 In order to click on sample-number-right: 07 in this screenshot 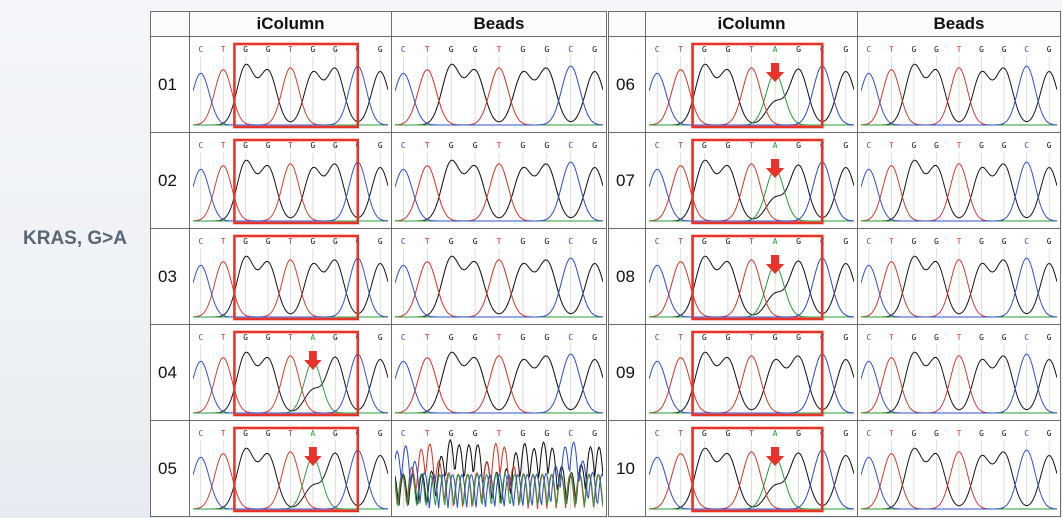, I will do `click(627, 180)`.